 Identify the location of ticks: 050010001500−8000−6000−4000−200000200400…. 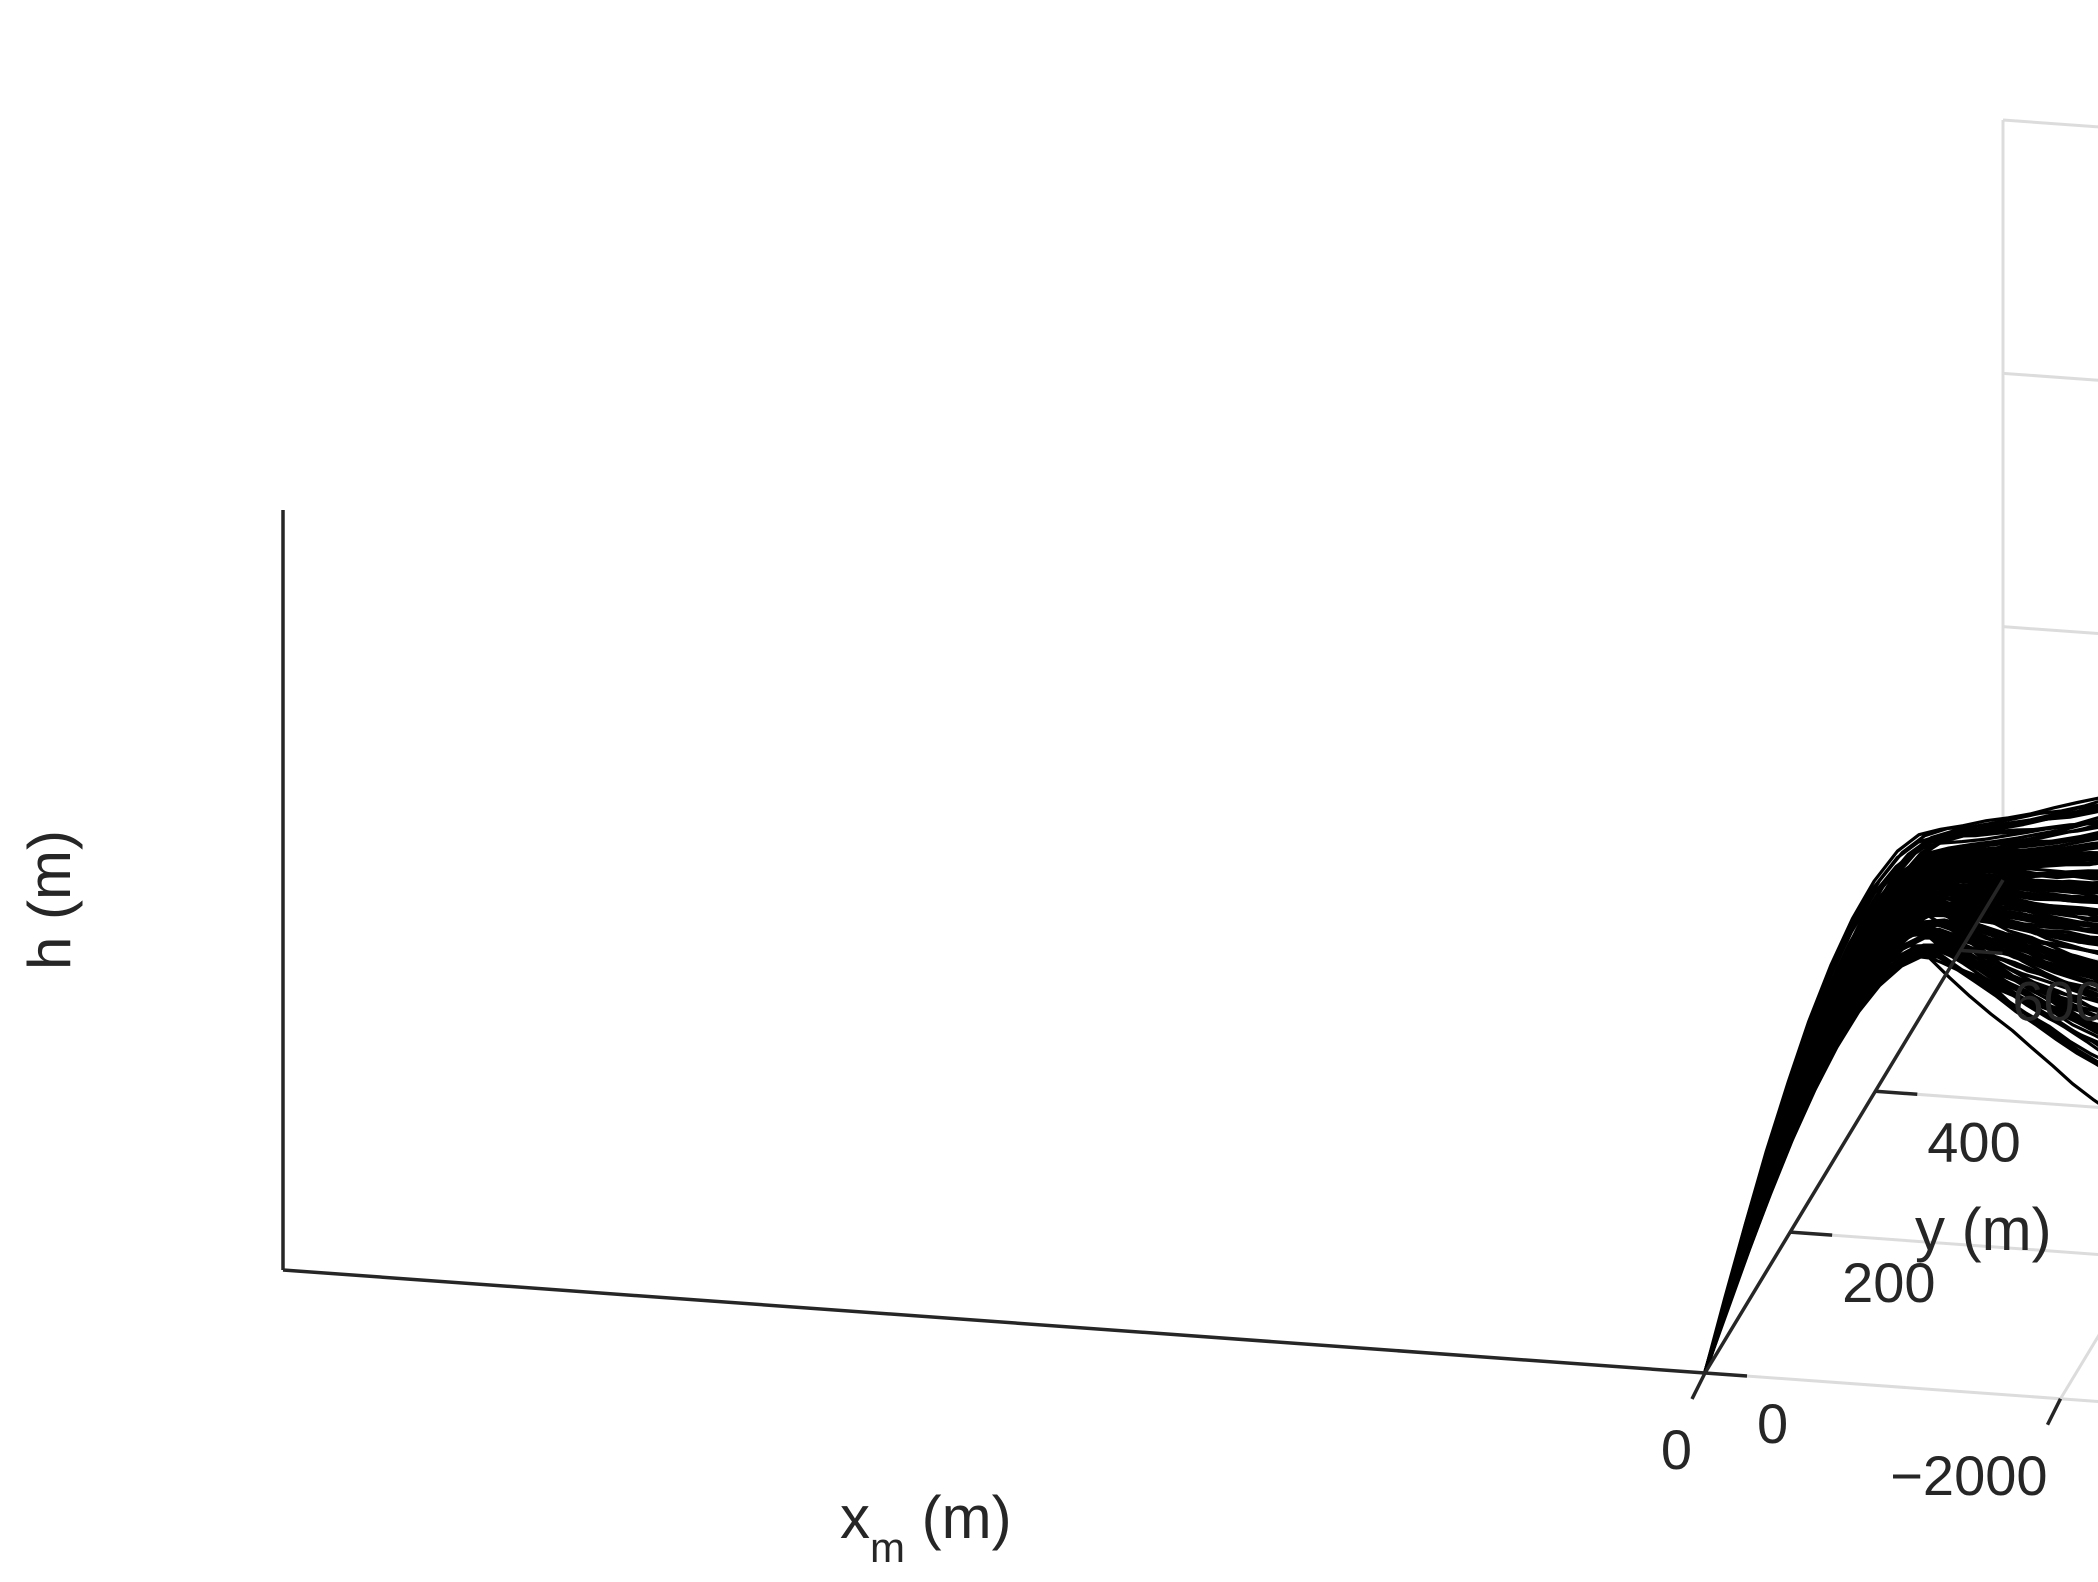
(1879, 1227).